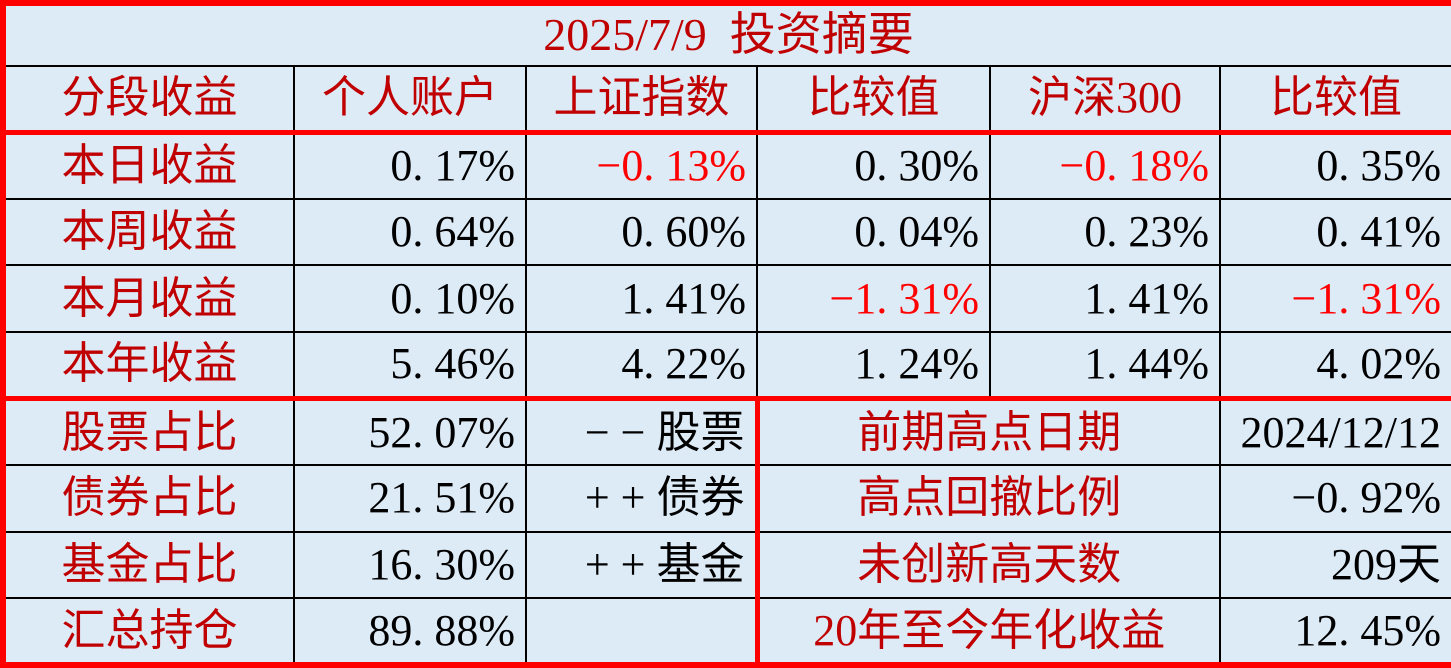  What do you see at coordinates (148, 432) in the screenshot?
I see `row-label: 股票占比` at bounding box center [148, 432].